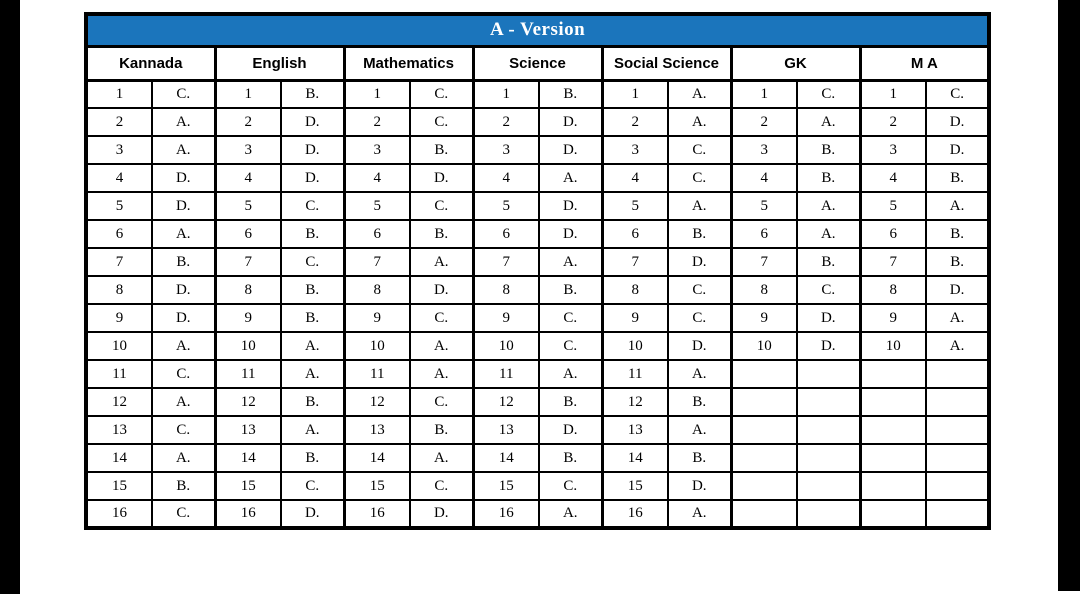 The width and height of the screenshot is (1080, 600). What do you see at coordinates (634, 318) in the screenshot?
I see `question-number-cell: 9` at bounding box center [634, 318].